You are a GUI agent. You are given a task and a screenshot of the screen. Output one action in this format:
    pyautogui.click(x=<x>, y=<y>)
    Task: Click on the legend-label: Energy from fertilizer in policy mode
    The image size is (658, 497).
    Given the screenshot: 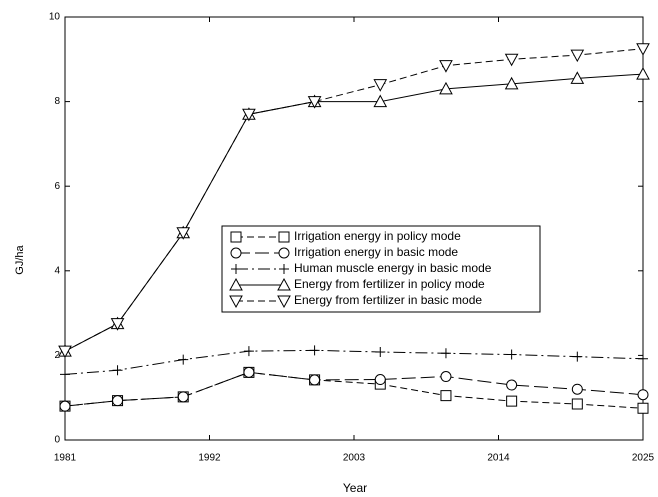 What is the action you would take?
    pyautogui.click(x=389, y=284)
    